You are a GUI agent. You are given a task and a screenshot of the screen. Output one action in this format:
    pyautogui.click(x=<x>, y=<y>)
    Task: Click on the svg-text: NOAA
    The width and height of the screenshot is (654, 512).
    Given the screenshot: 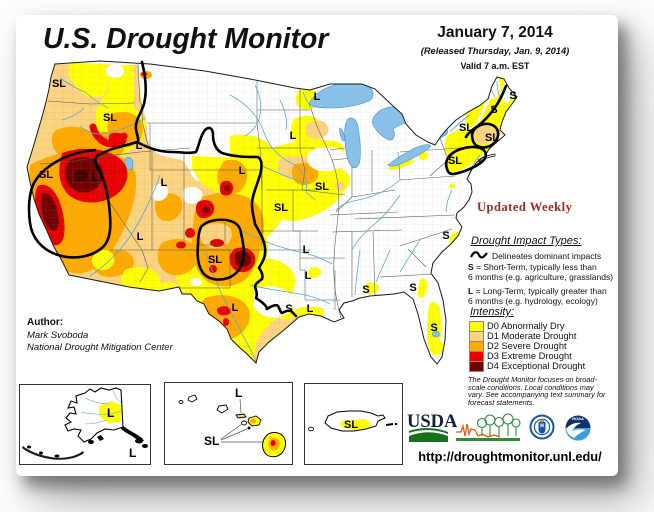 What is the action you would take?
    pyautogui.click(x=578, y=418)
    